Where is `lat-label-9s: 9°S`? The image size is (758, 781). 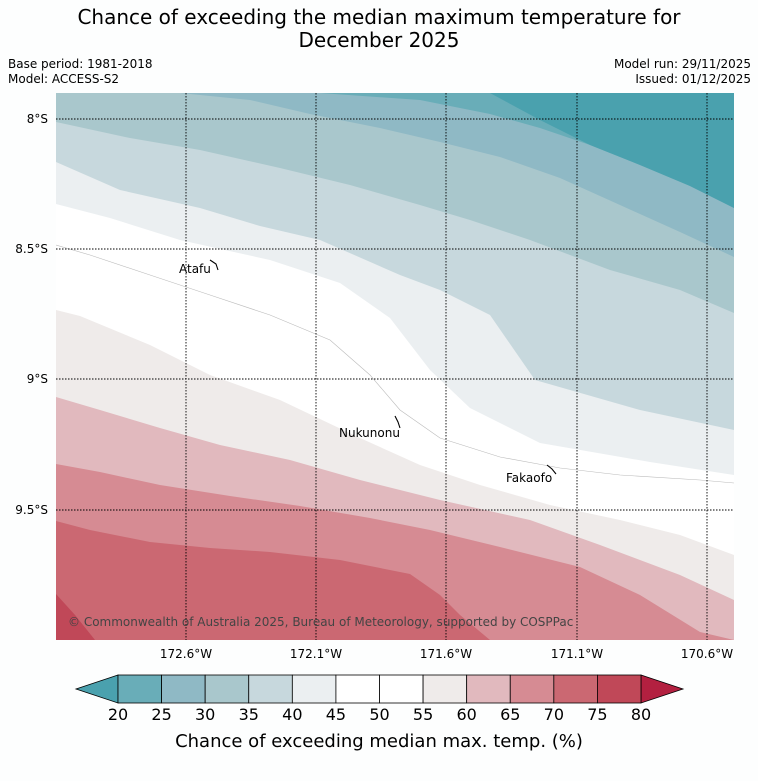 lat-label-9s: 9°S is located at coordinates (37, 379).